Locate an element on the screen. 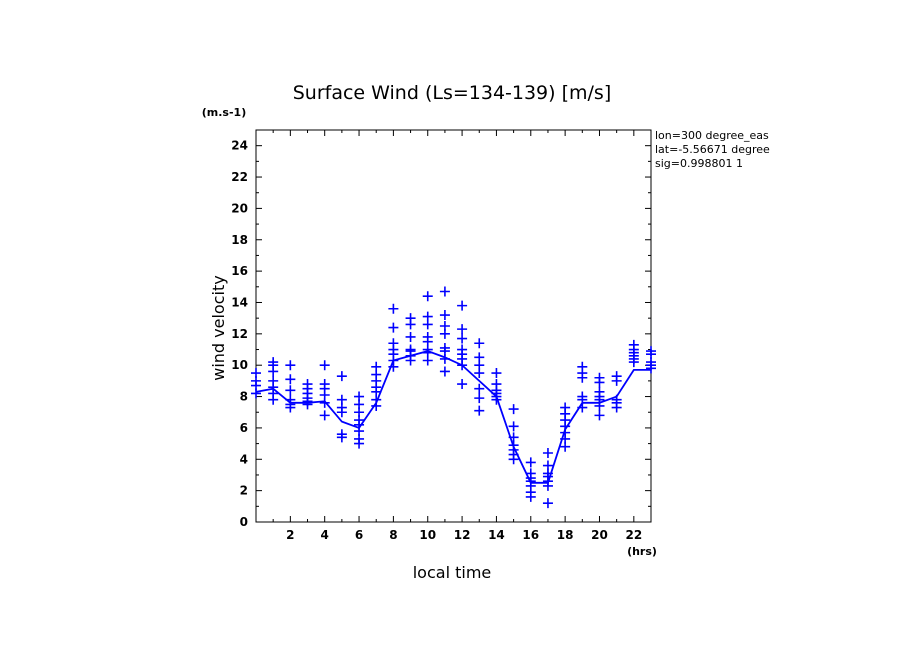  x-axis-label: local time is located at coordinates (452, 572).